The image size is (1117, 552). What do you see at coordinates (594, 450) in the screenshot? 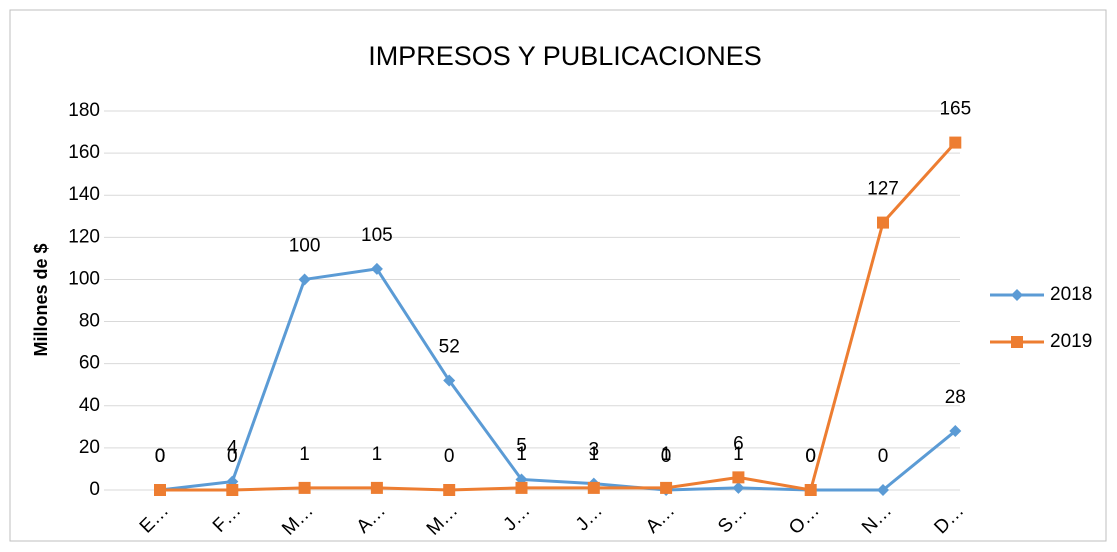
I see `data-label: 3` at bounding box center [594, 450].